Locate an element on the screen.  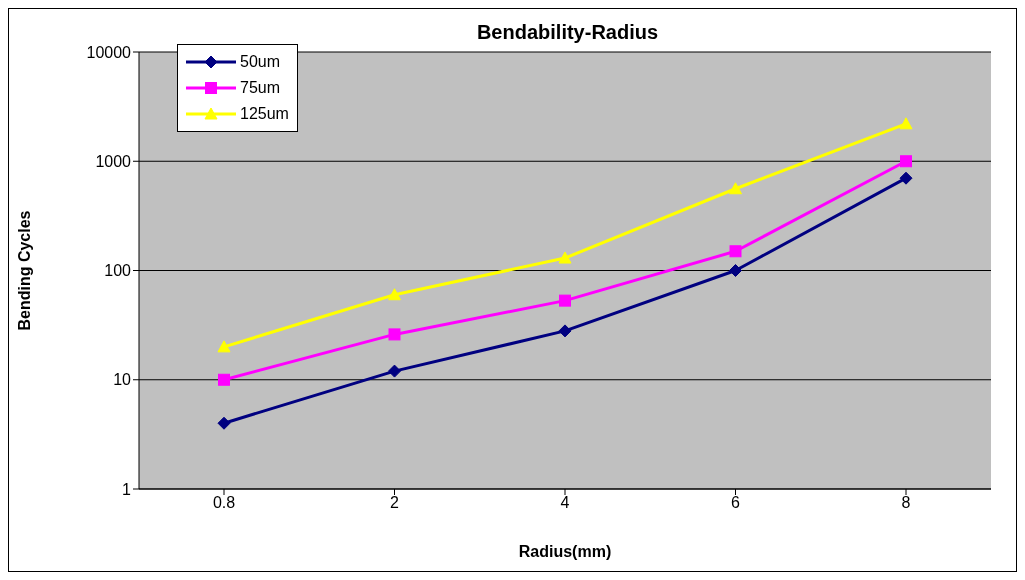
y-tick-label: 10 is located at coordinates (122, 380).